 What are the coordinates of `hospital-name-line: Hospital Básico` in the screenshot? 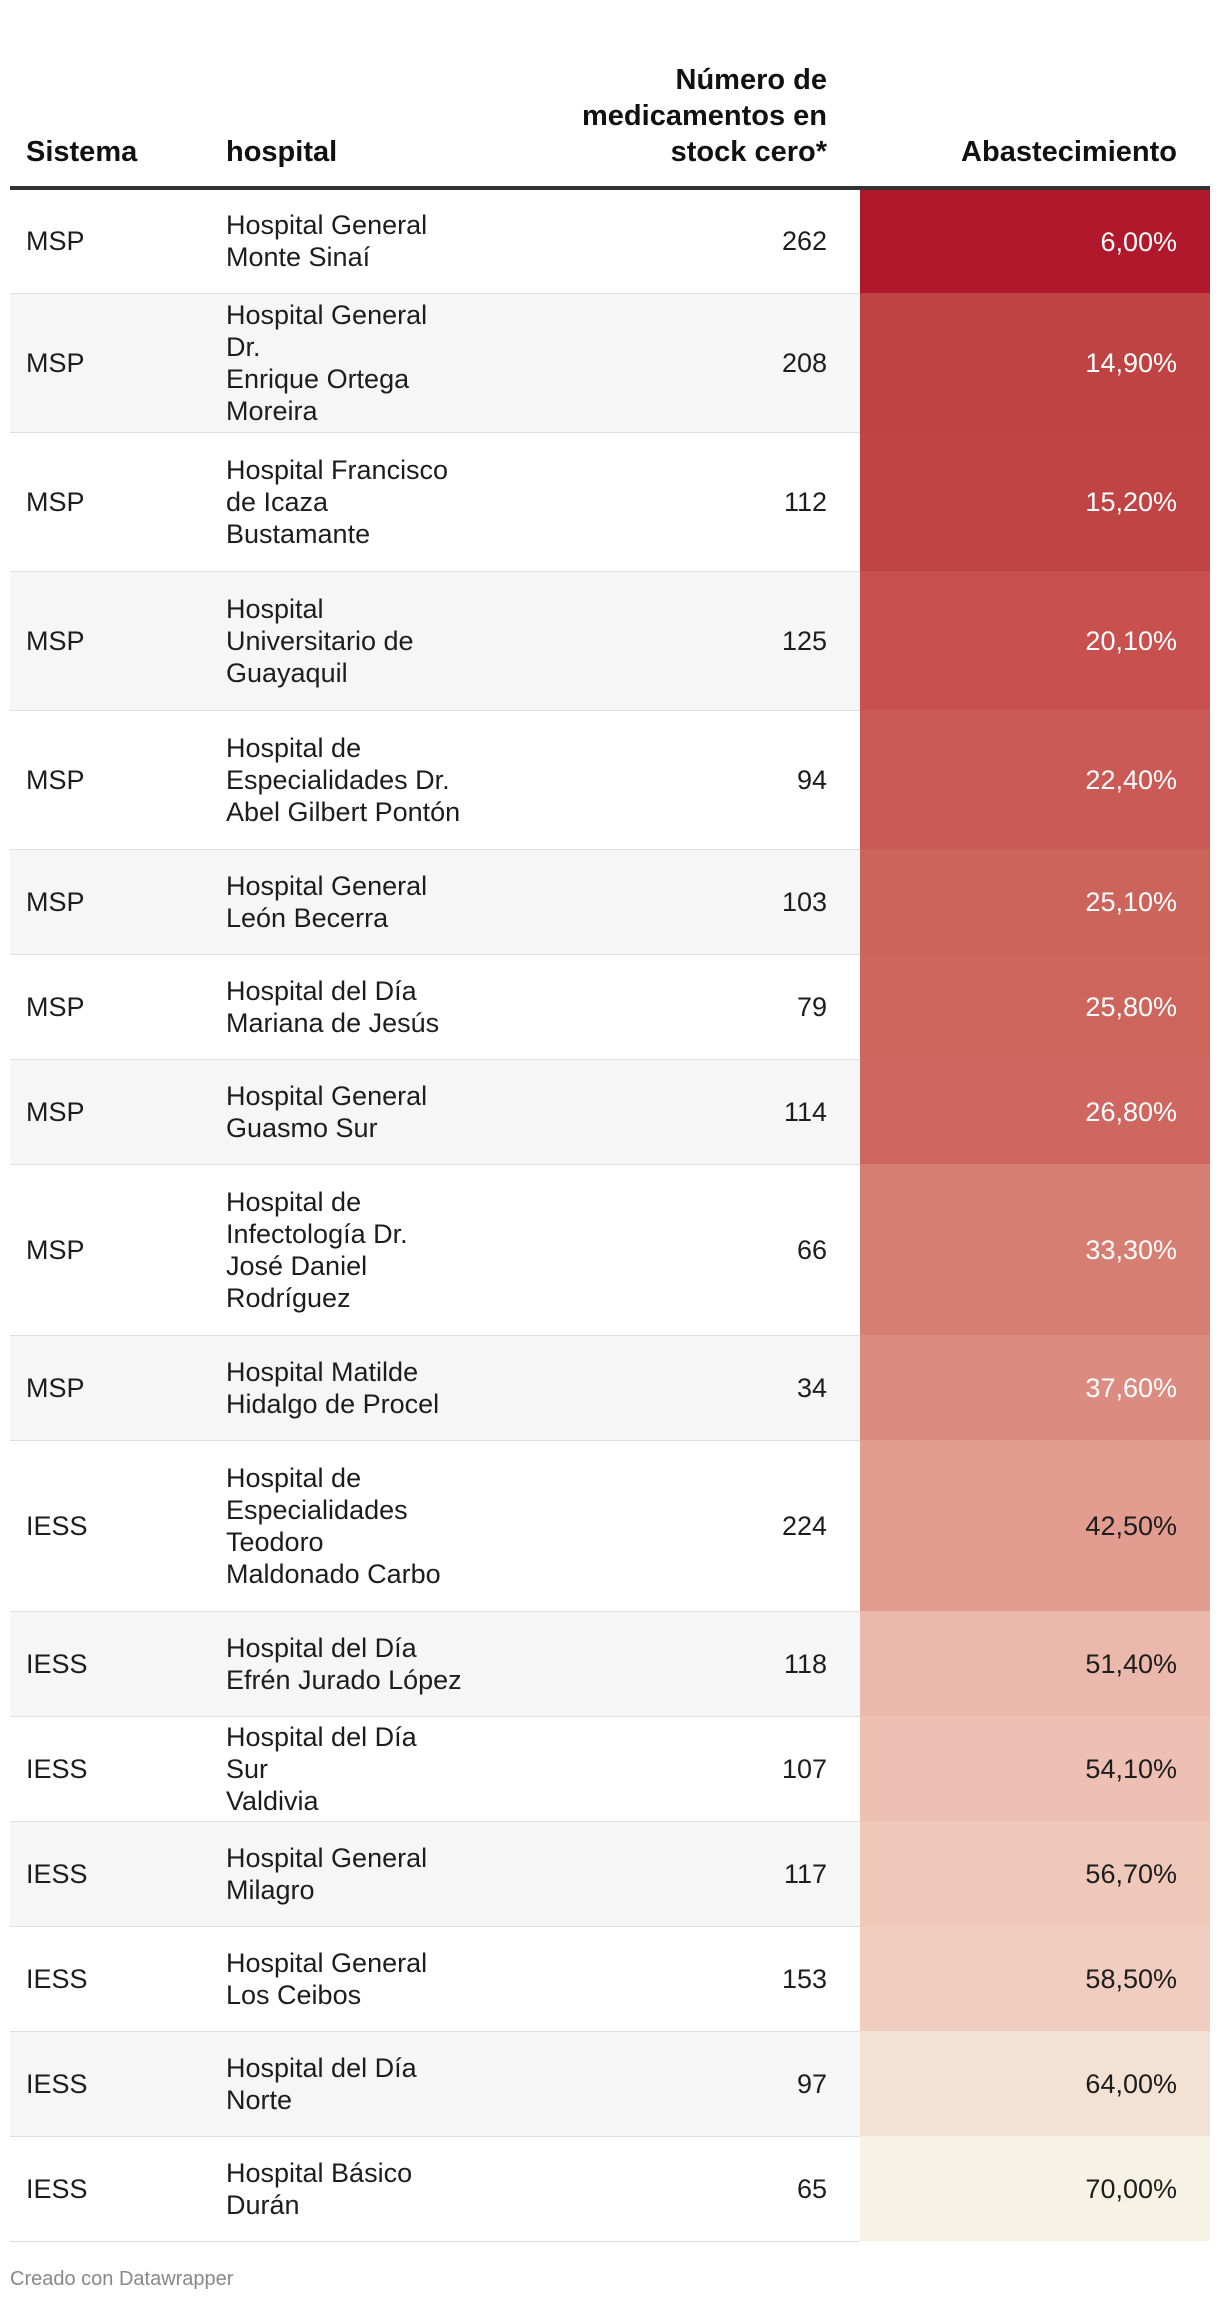 It's located at (319, 2172).